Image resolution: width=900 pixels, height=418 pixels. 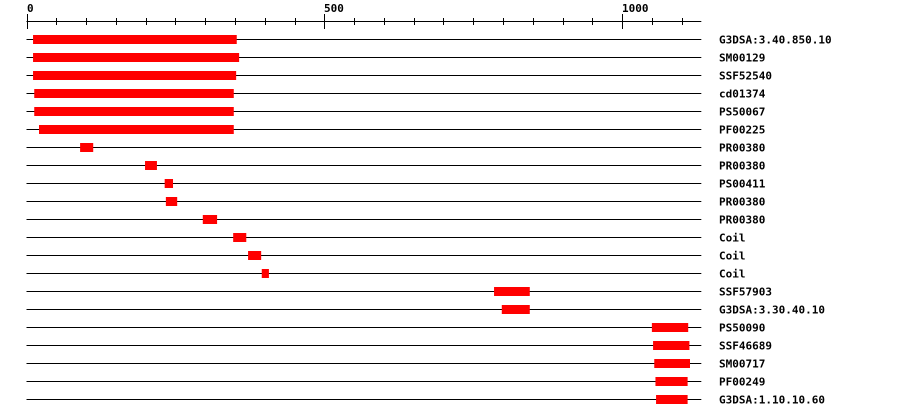 What do you see at coordinates (429, 40) in the screenshot?
I see `domain-track: G3DSA:3.40.850.10` at bounding box center [429, 40].